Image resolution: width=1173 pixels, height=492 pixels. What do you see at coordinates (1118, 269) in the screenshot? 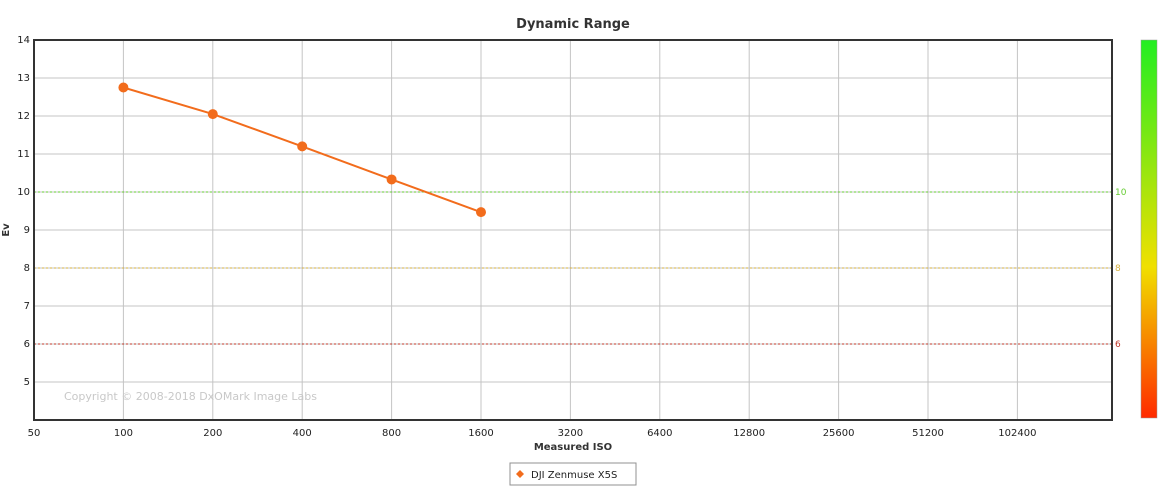
I see `reference-line-label: 8` at bounding box center [1118, 269].